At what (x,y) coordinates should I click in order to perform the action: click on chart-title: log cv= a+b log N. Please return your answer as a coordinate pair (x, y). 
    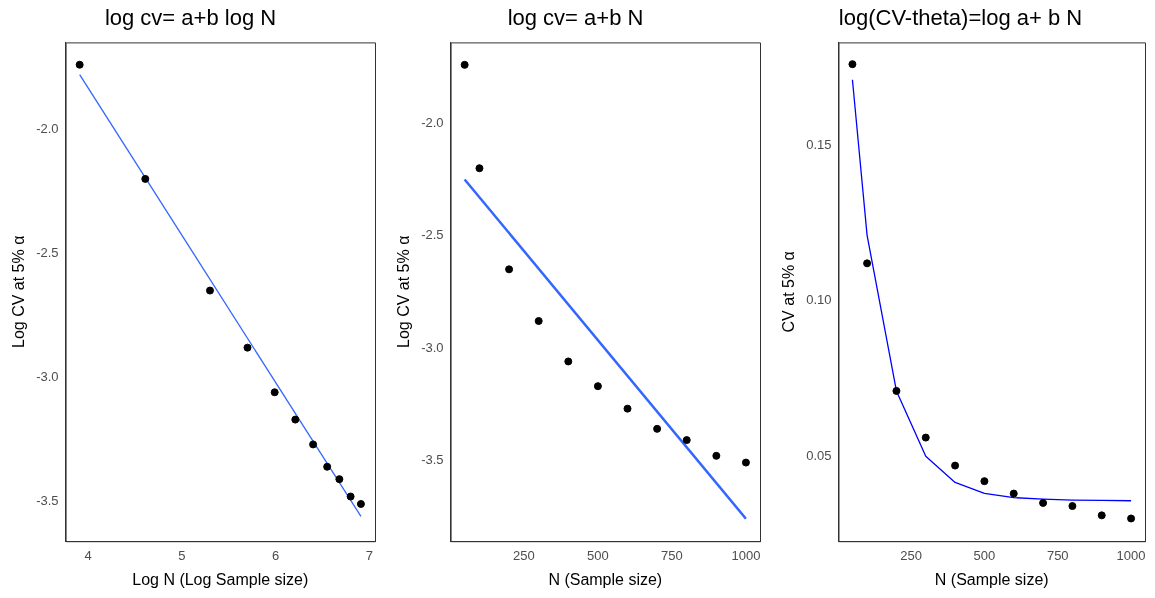
    Looking at the image, I should click on (190, 18).